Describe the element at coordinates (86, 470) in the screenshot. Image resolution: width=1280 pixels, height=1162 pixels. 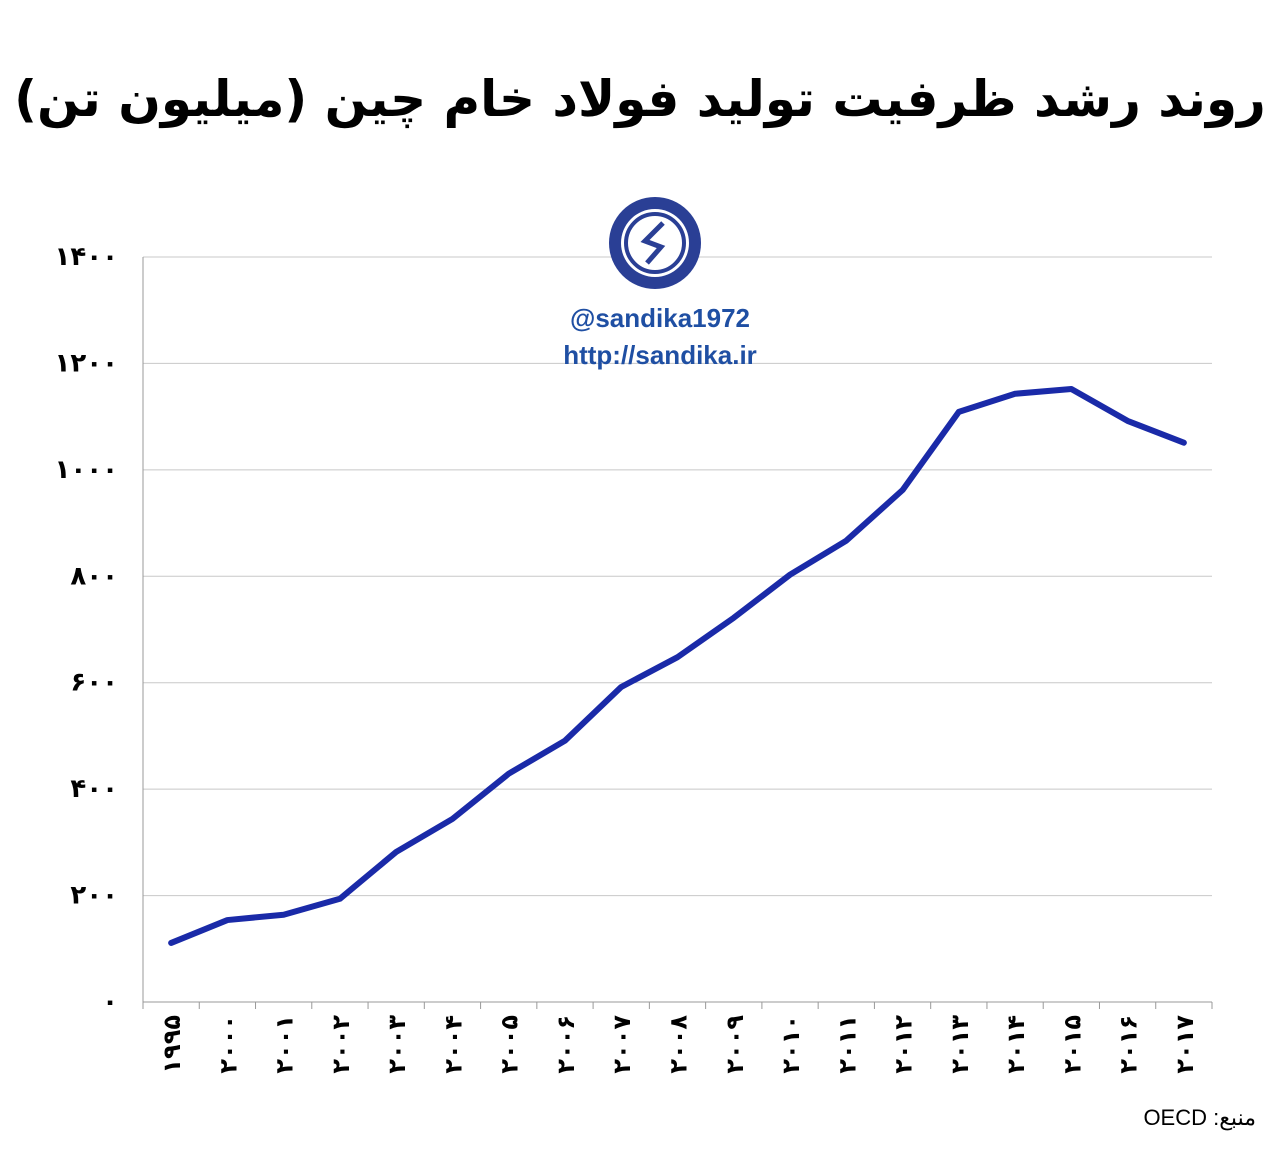
I see `y-tick-label: ۱۰۰۰` at that location.